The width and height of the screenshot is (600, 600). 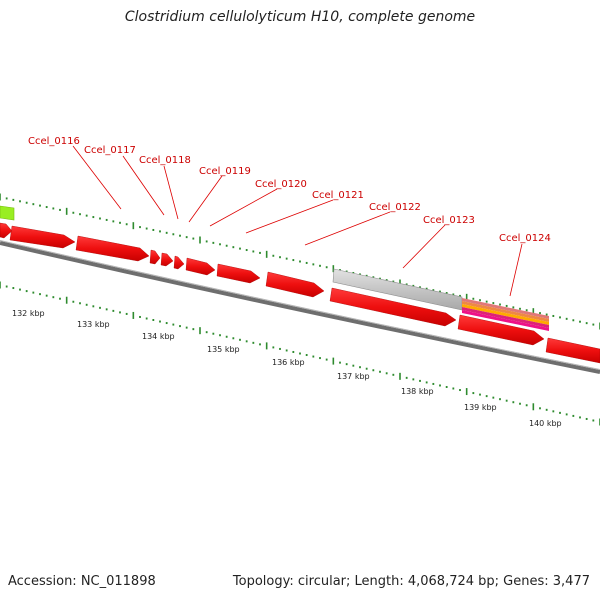 What do you see at coordinates (165, 160) in the screenshot?
I see `gene-label: Ccel_0118` at bounding box center [165, 160].